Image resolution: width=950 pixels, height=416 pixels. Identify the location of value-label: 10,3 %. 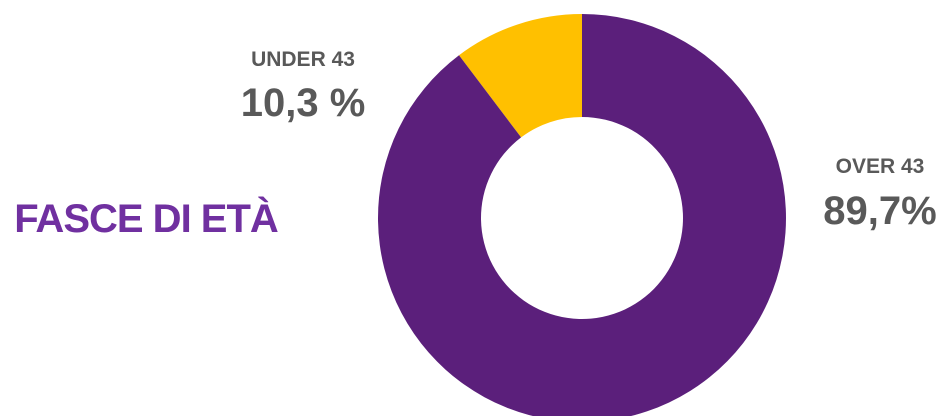
(303, 103).